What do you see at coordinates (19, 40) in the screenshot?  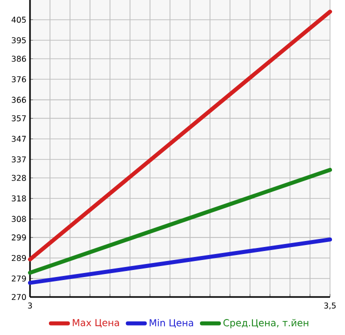 I see `y-tick-label: 395` at bounding box center [19, 40].